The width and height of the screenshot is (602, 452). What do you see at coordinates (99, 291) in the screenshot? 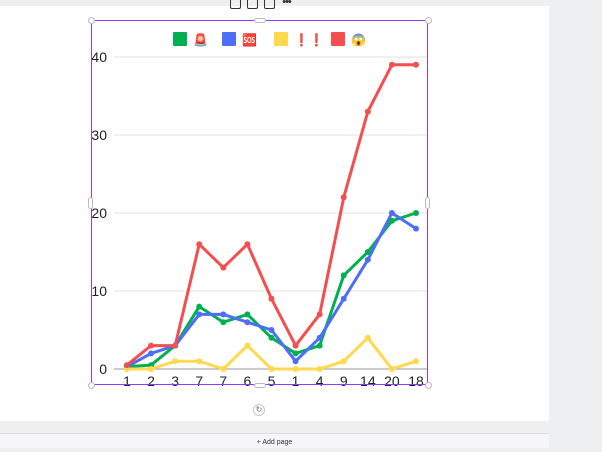
I see `y-tick-label: 10` at bounding box center [99, 291].